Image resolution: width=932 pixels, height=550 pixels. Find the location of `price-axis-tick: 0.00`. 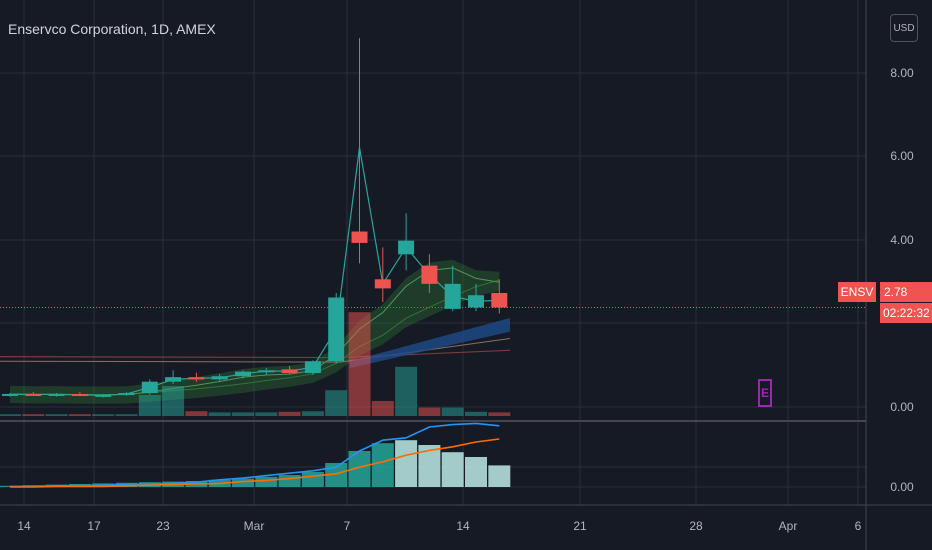

price-axis-tick: 0.00 is located at coordinates (902, 407).